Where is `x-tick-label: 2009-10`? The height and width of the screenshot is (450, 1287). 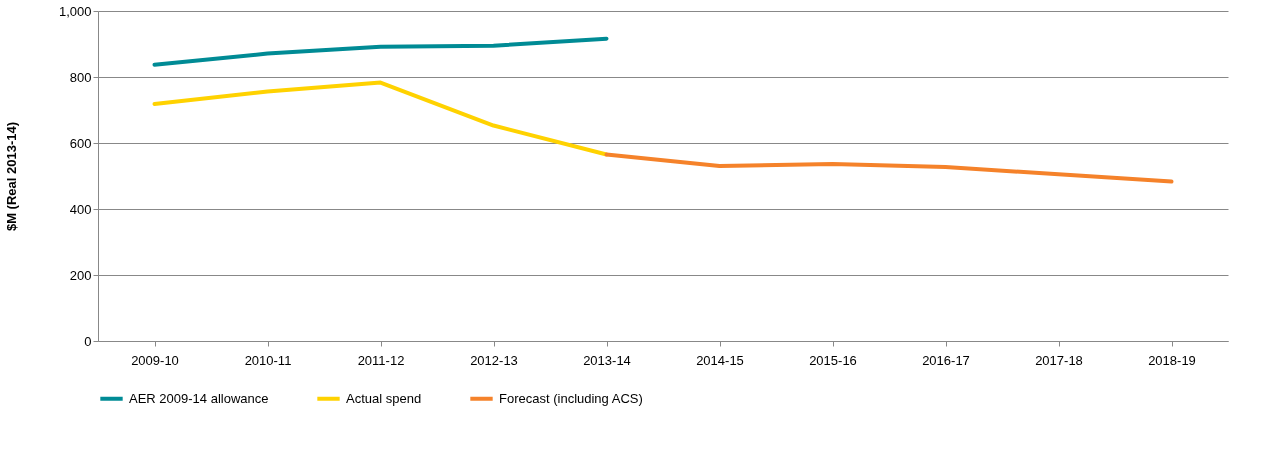
x-tick-label: 2009-10 is located at coordinates (155, 360).